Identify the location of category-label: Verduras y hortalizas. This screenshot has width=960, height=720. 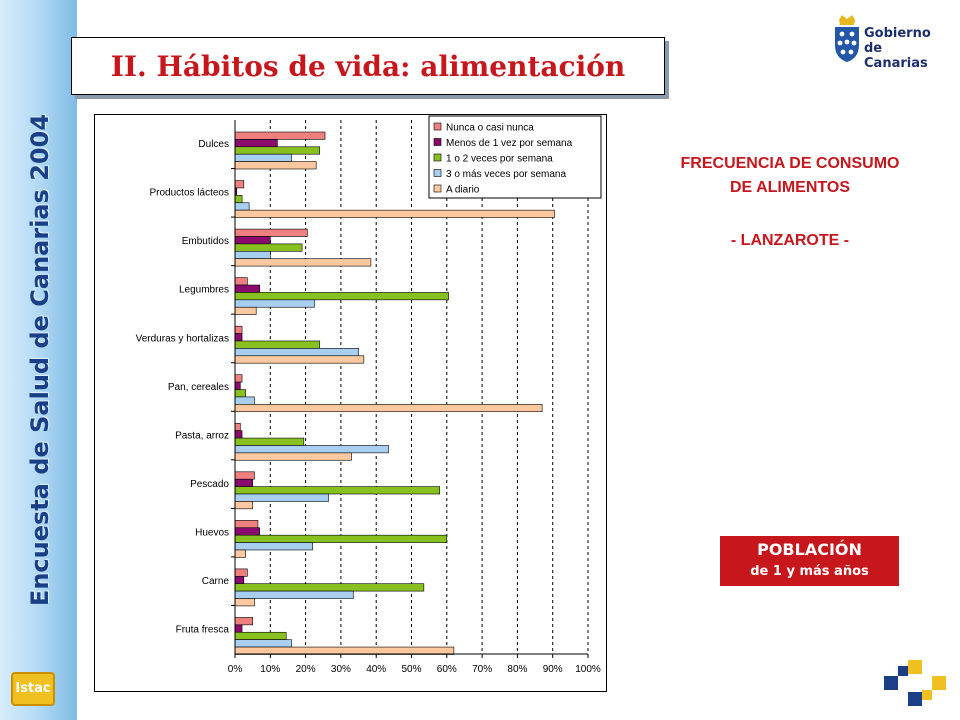
(182, 338).